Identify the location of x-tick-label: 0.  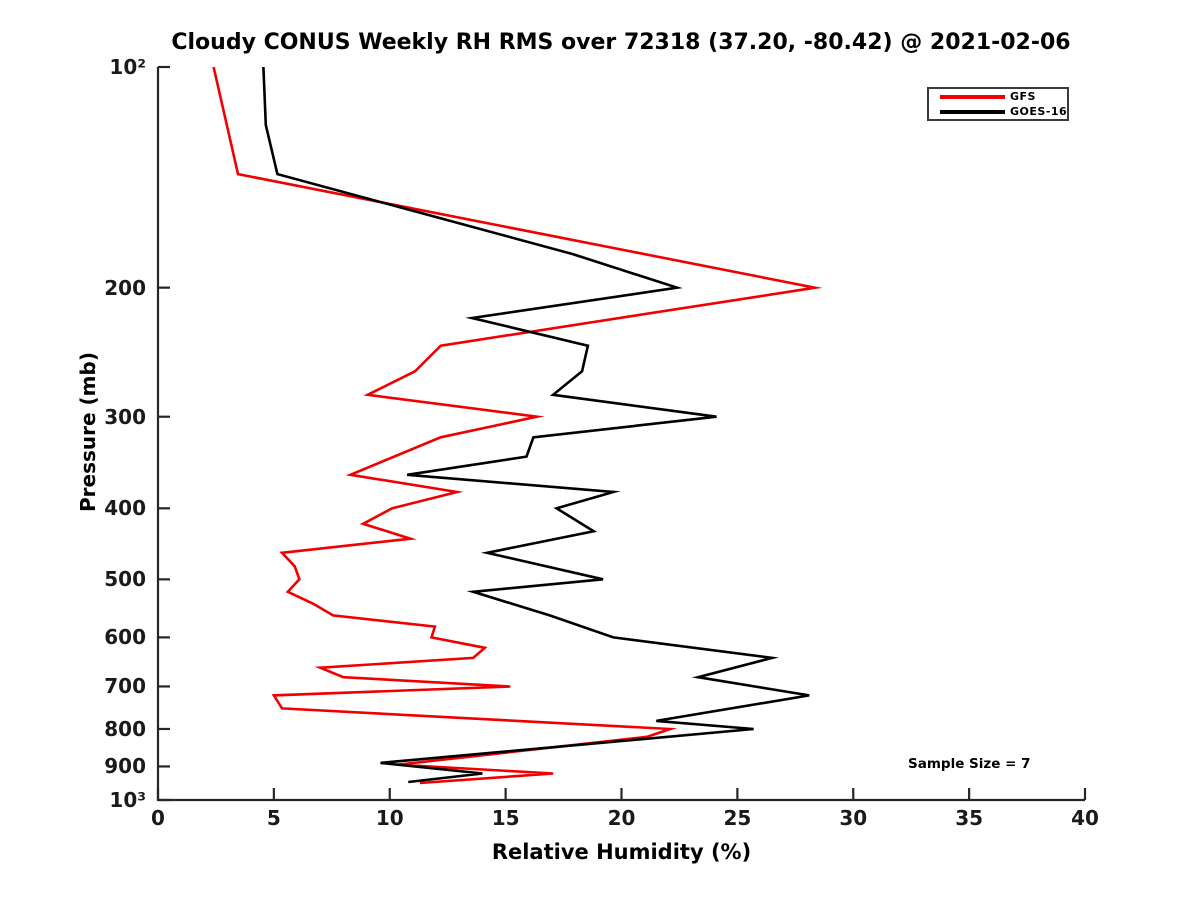
(158, 818).